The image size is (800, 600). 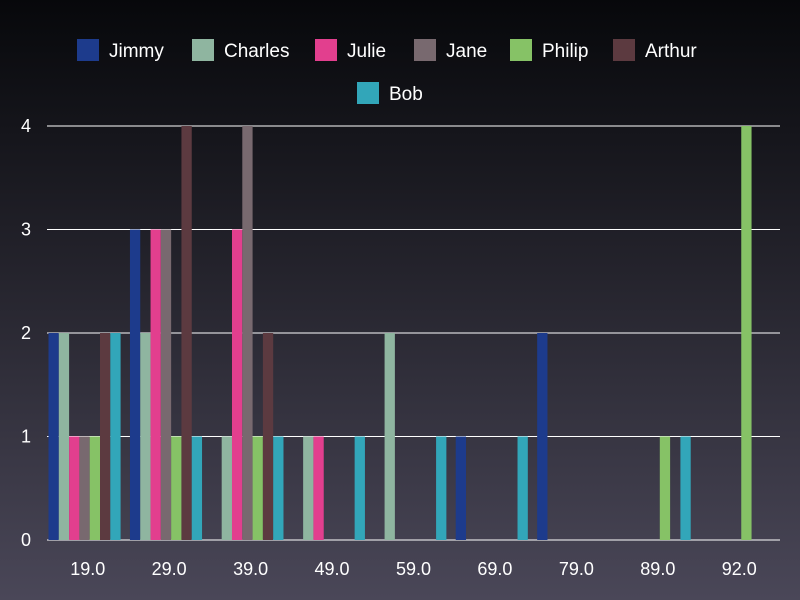 I want to click on legend-label: Jane, so click(x=466, y=51).